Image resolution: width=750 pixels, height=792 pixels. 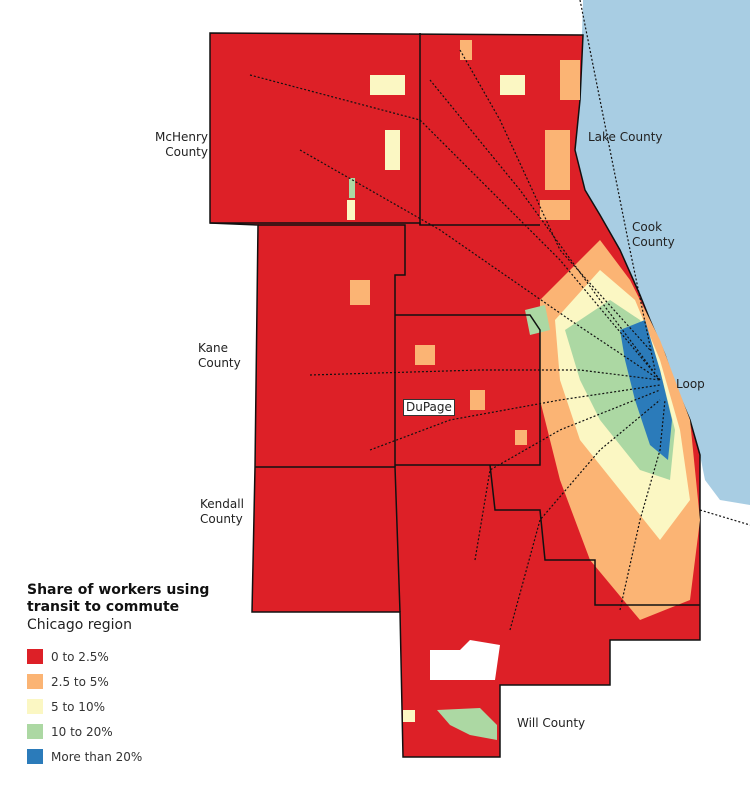 What do you see at coordinates (122, 656) in the screenshot?
I see `legend-item: 0 to 2.5%` at bounding box center [122, 656].